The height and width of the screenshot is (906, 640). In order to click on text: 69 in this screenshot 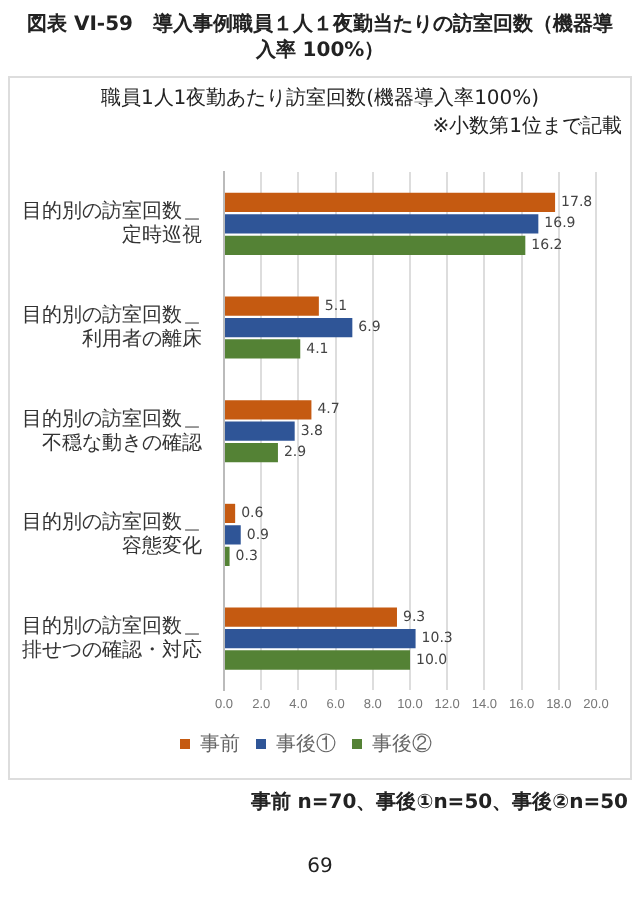, I will do `click(320, 867)`.